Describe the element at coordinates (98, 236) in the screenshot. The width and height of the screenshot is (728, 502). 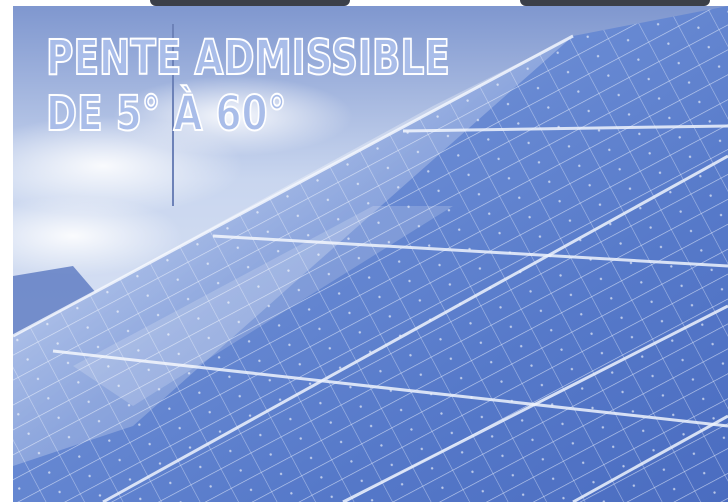
I see `cloud` at that location.